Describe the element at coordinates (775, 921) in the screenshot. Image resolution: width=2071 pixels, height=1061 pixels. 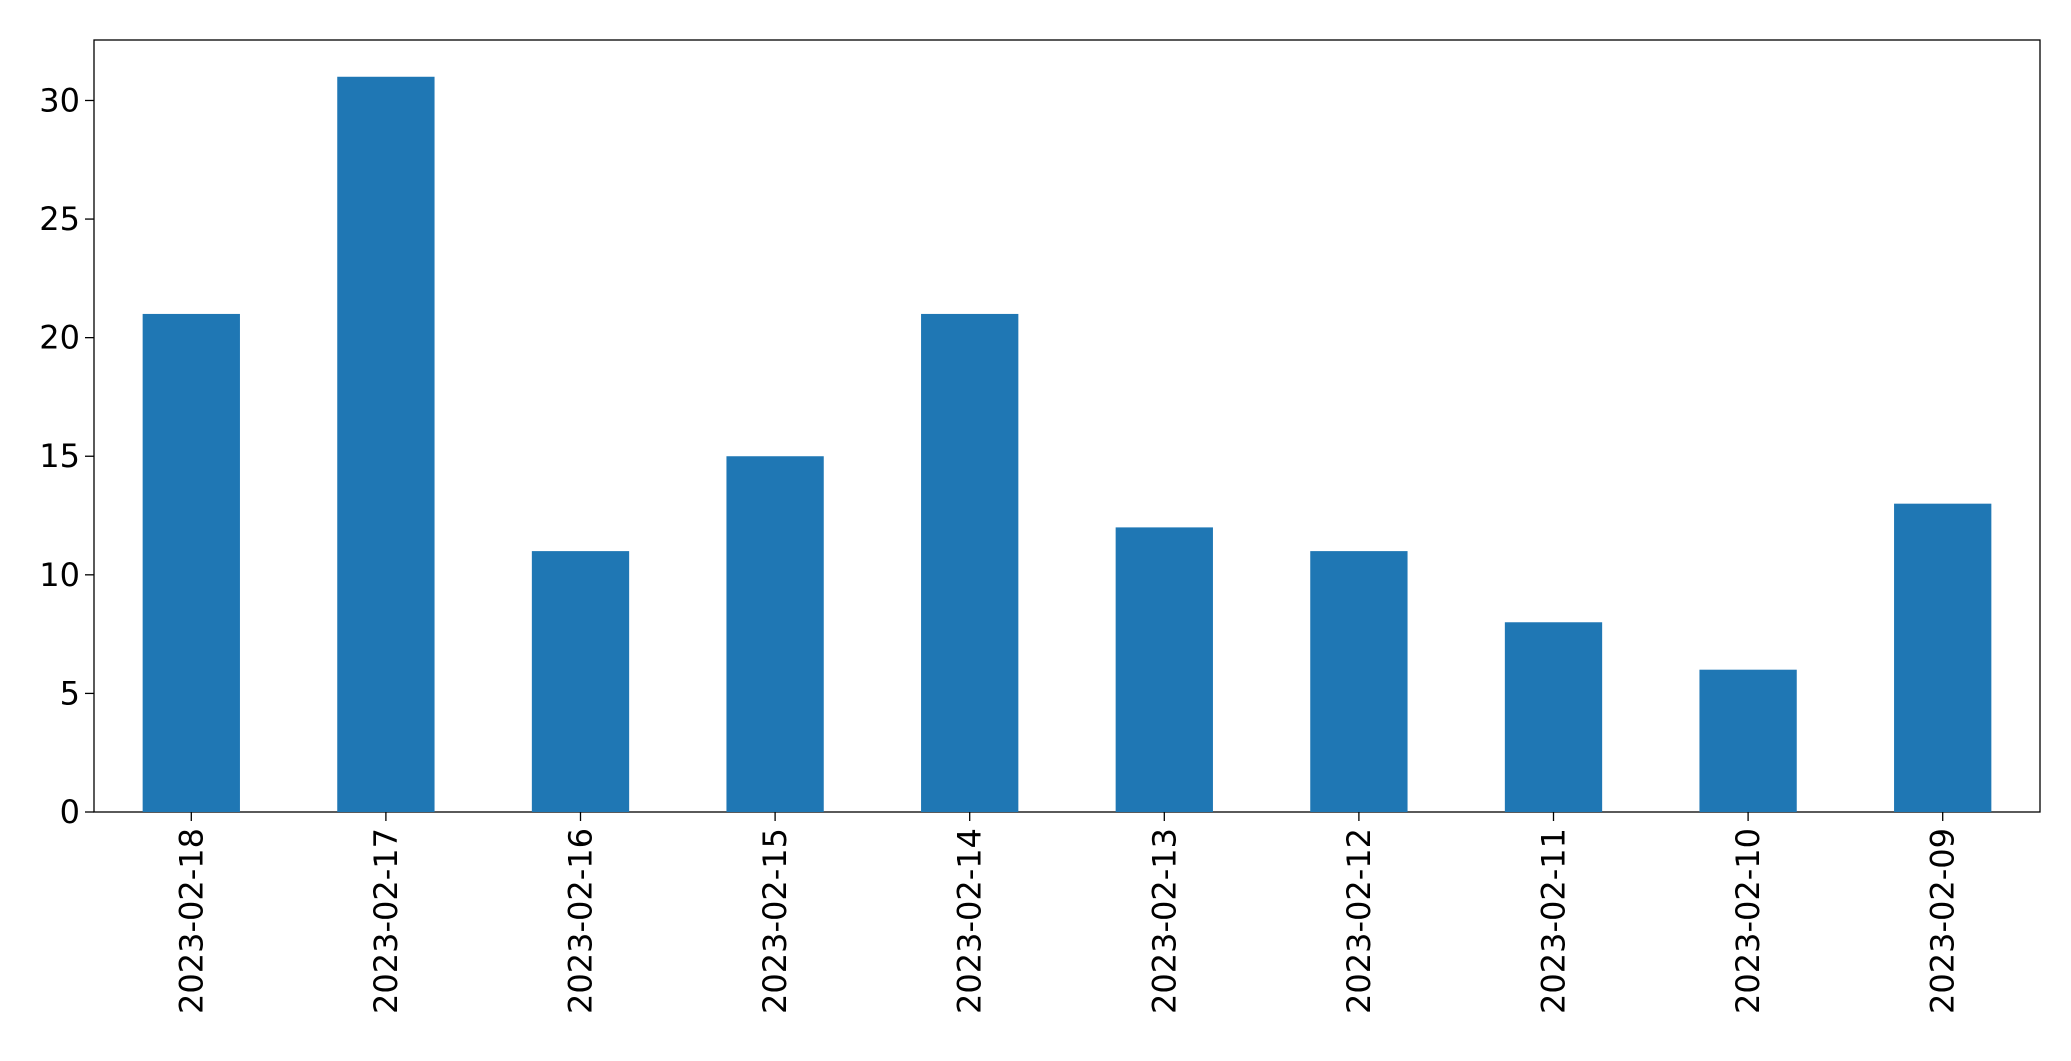
I see `x-tick-label: 2023-02-15` at that location.